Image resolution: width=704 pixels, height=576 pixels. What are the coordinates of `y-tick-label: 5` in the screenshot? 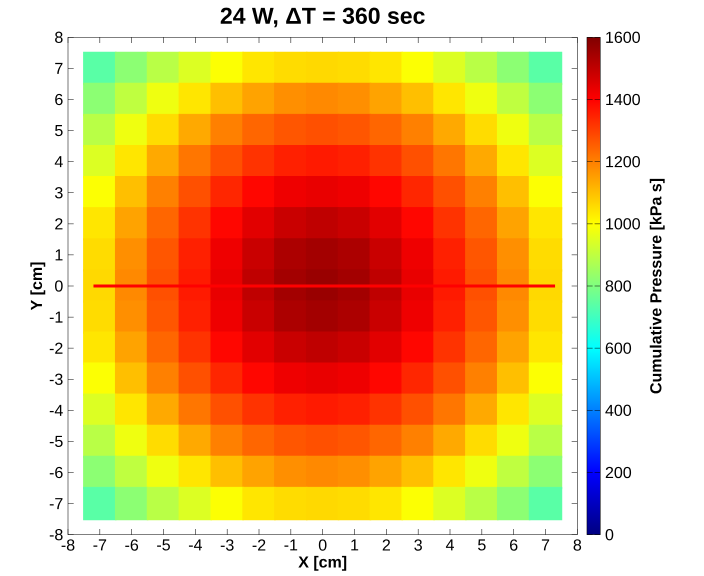 It's located at (59, 130).